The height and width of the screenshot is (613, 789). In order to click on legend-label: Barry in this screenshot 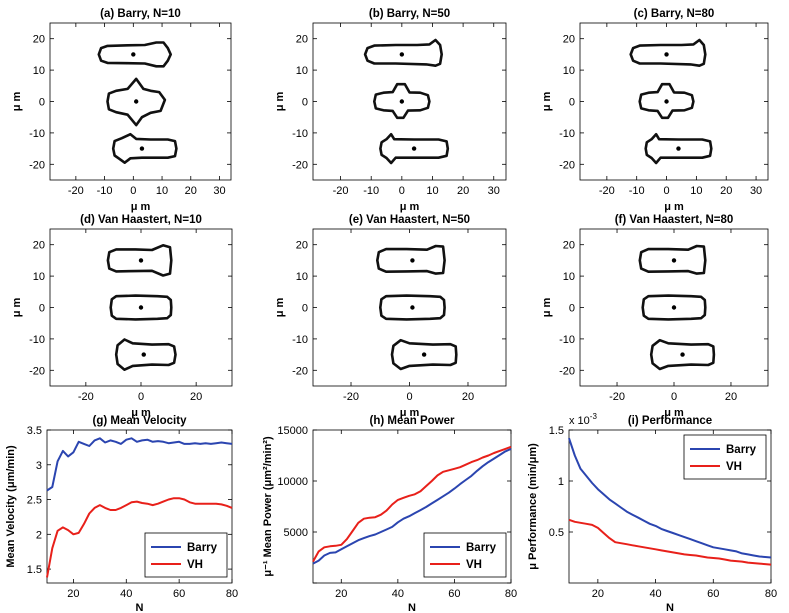, I will do `click(481, 548)`.